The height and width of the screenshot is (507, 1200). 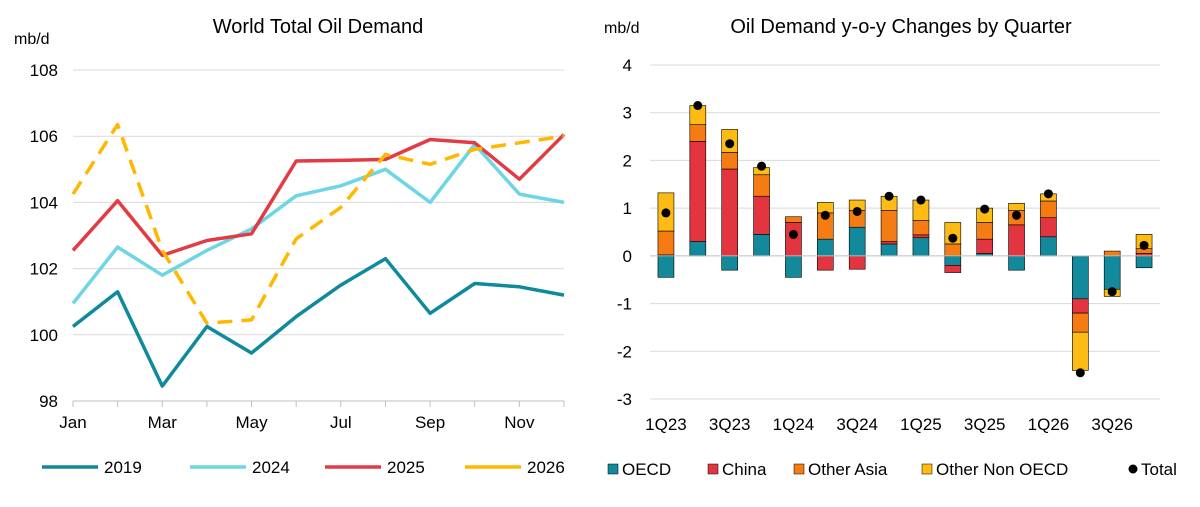 I want to click on legend-swatch-other-non-oecd, so click(x=927, y=469).